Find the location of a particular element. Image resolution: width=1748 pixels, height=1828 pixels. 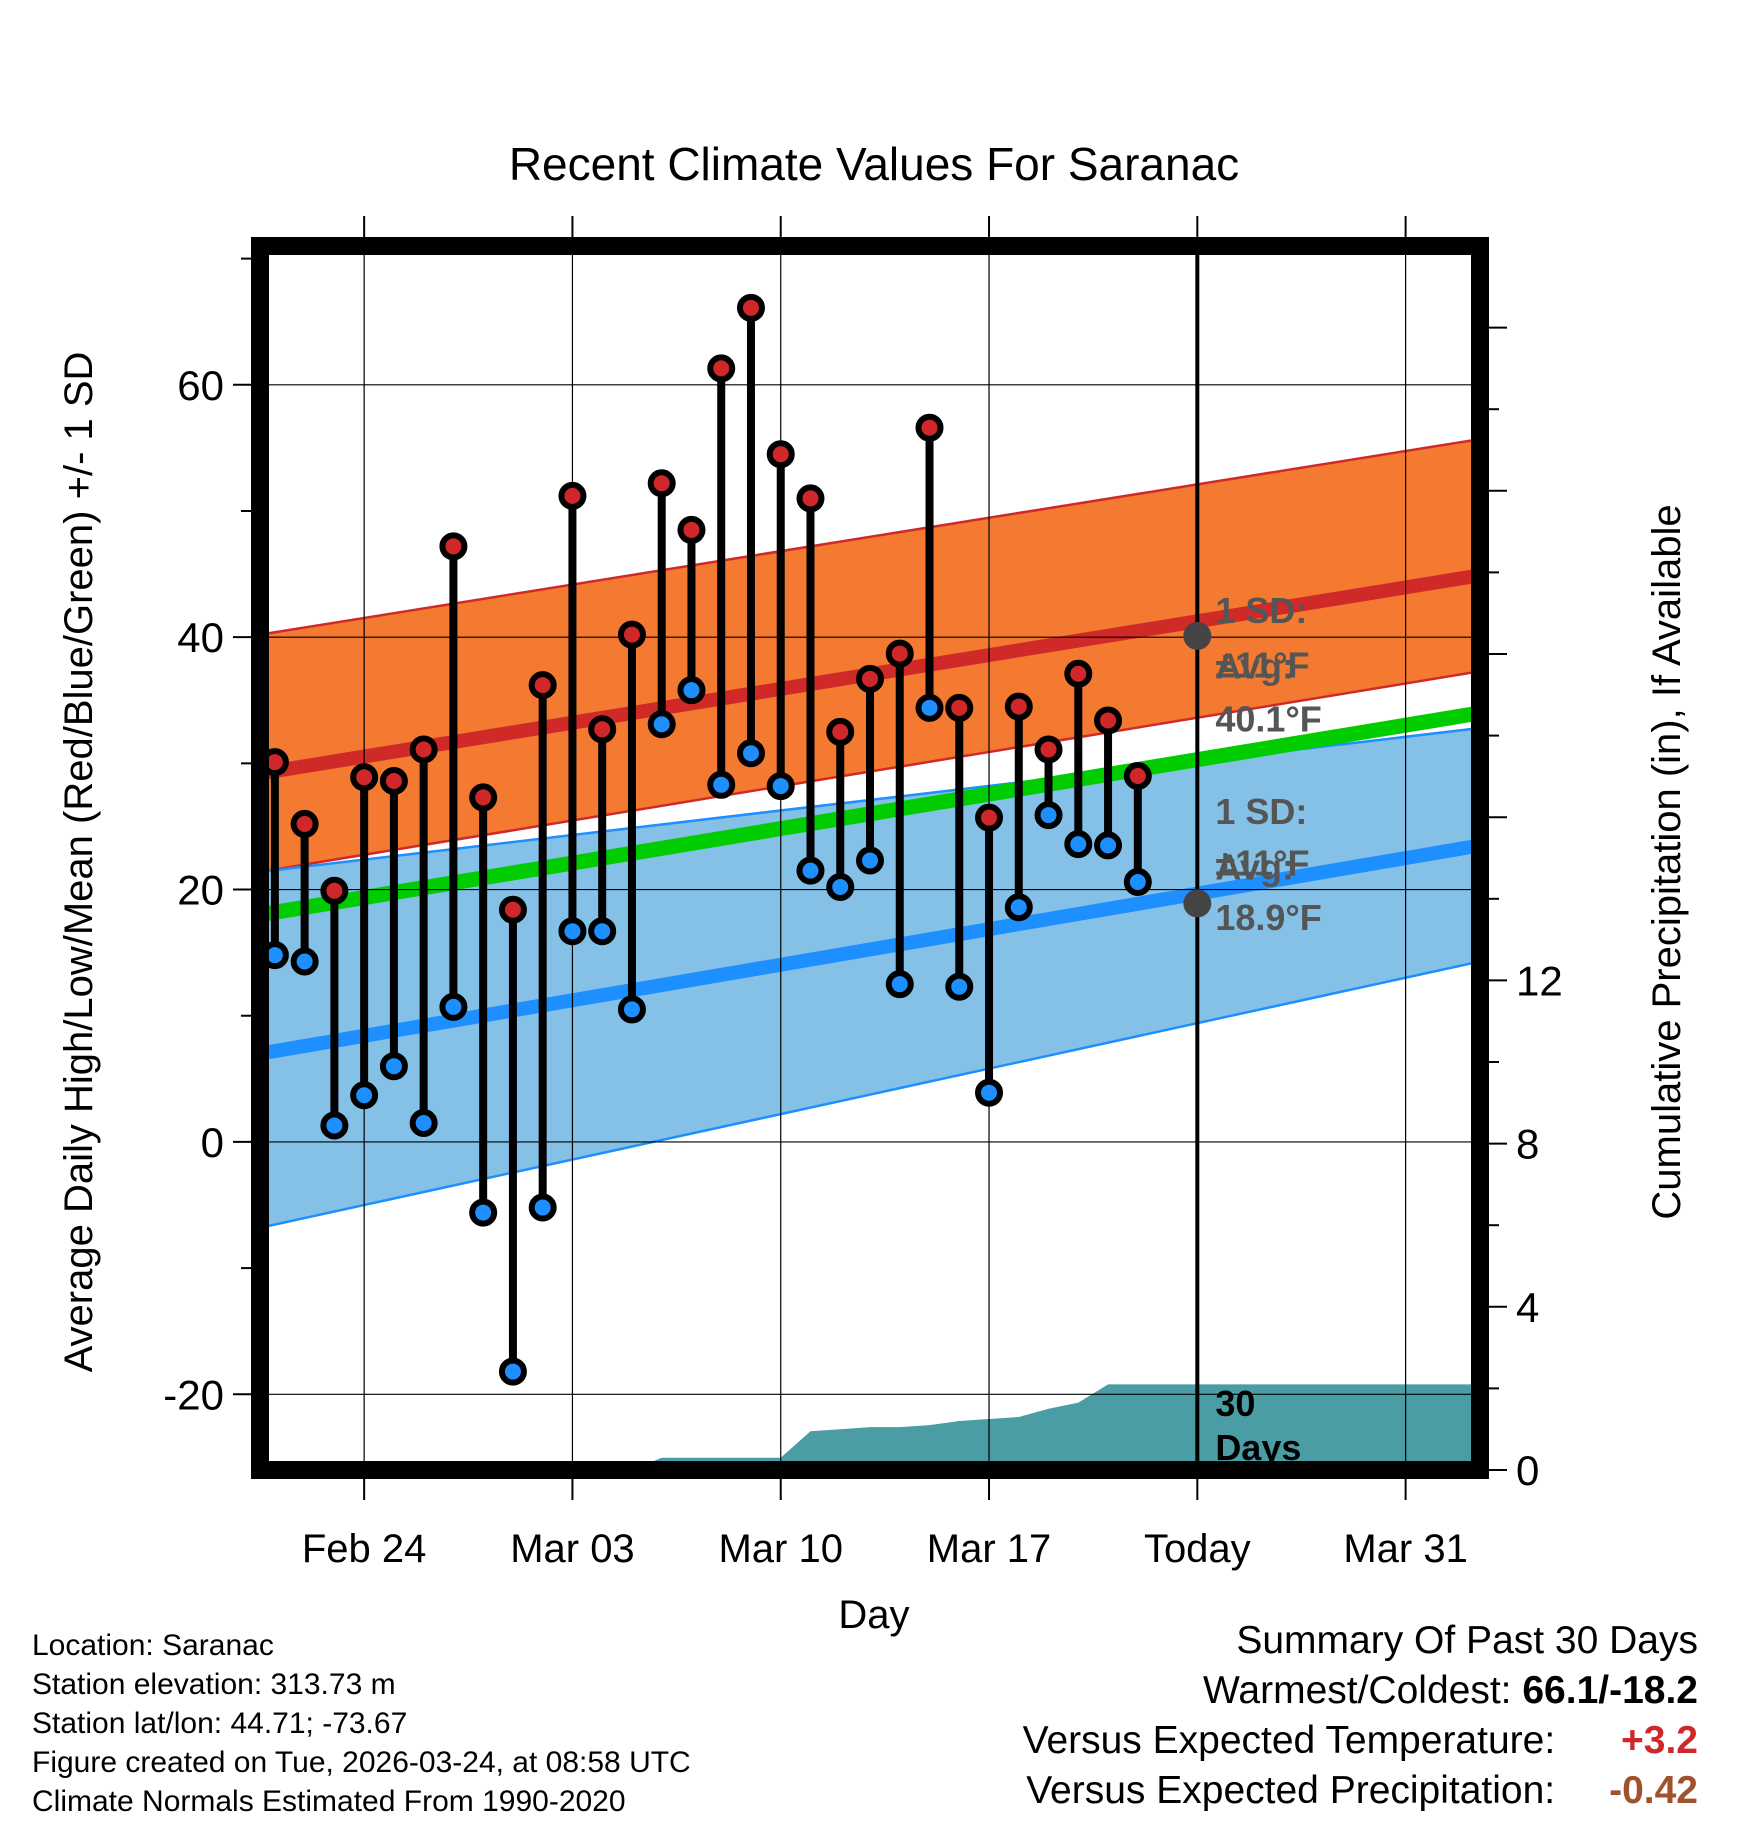

footer-latlon: Station lat/lon: 44.71; -73.67 is located at coordinates (220, 1723).